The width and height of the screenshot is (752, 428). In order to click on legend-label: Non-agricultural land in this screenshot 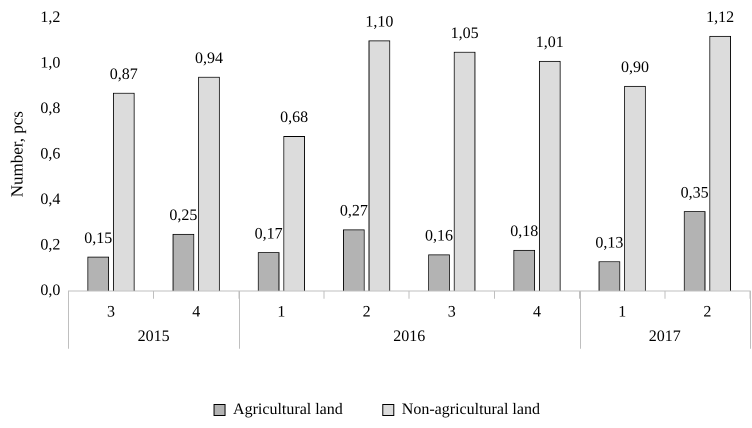, I will do `click(471, 409)`.